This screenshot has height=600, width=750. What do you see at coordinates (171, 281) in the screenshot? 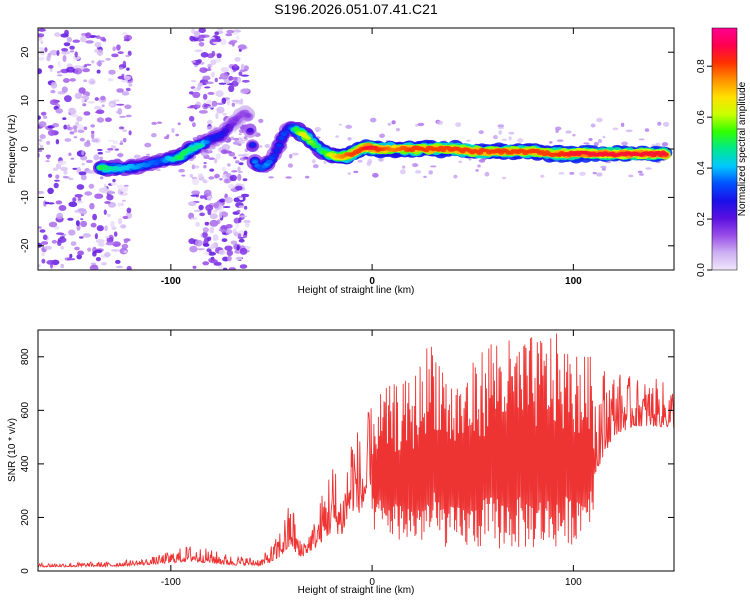
I see `spectrogram-x-tick-label: -100` at bounding box center [171, 281].